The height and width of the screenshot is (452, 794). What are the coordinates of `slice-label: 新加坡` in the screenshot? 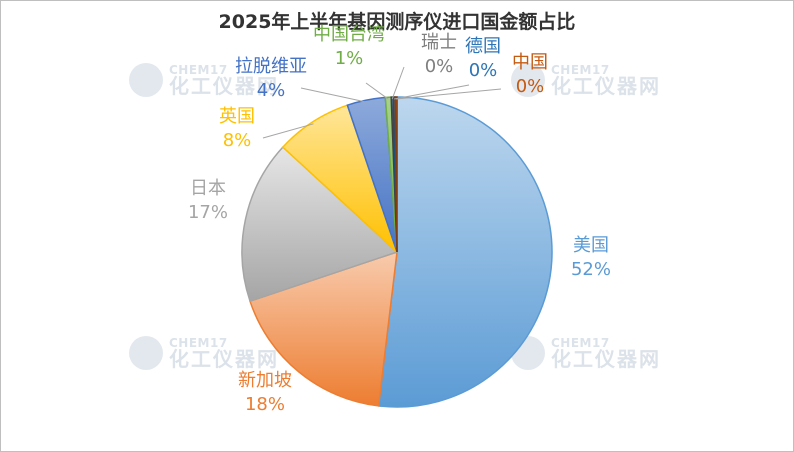 It's located at (265, 380).